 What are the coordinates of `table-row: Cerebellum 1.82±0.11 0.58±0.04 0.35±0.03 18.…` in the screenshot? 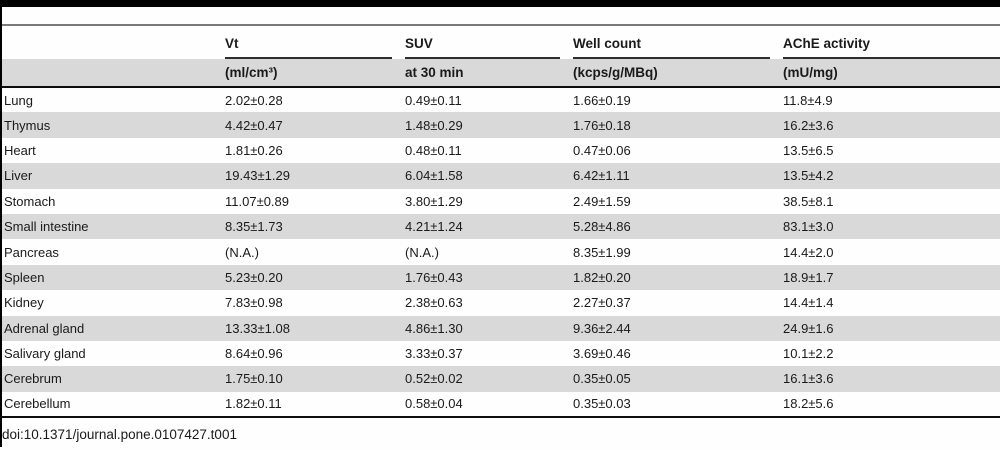 It's located at (500, 404).